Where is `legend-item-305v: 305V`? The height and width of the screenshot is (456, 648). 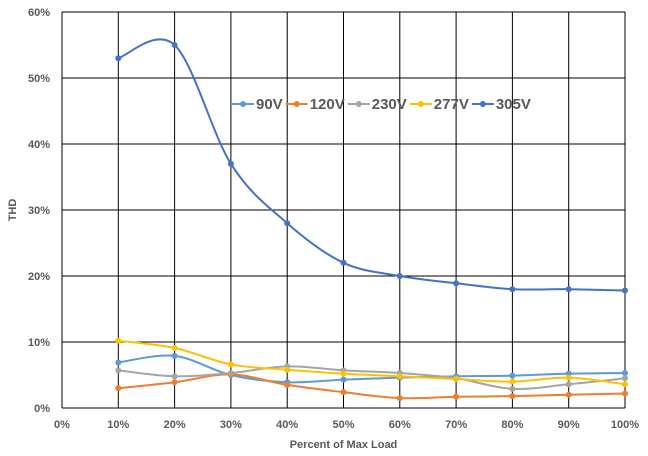
legend-item-305v: 305V is located at coordinates (501, 104).